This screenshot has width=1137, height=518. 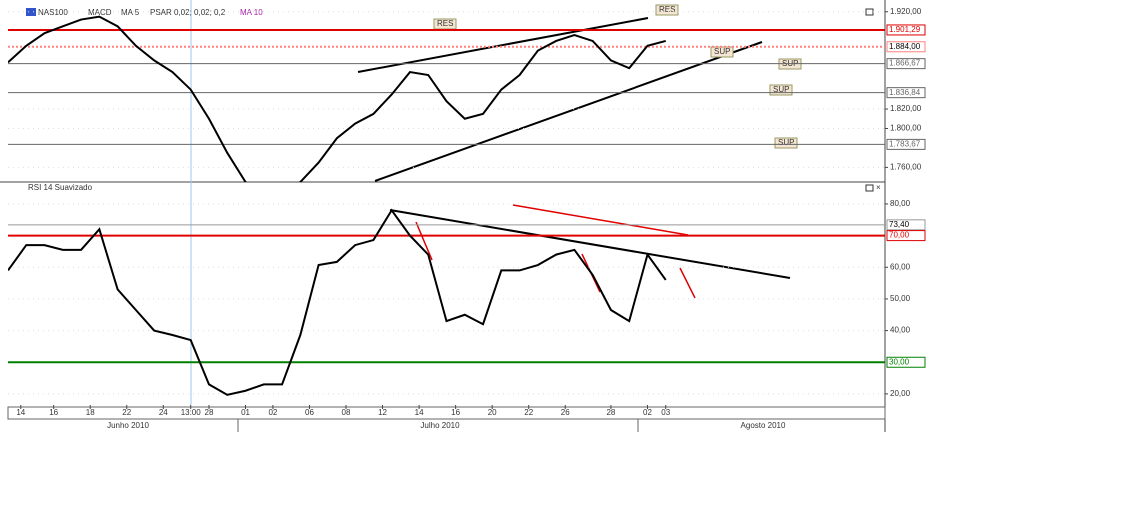 What do you see at coordinates (899, 361) in the screenshot?
I see `level-label: 30,00` at bounding box center [899, 361].